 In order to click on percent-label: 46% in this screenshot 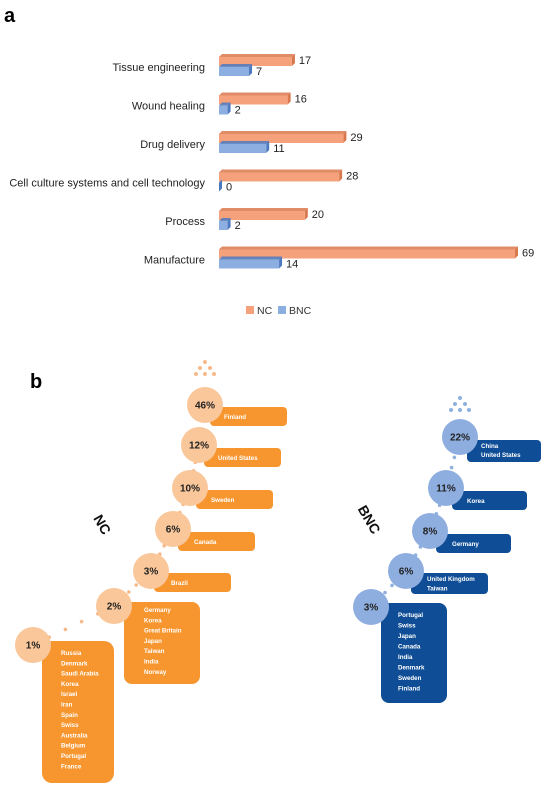, I will do `click(205, 406)`.